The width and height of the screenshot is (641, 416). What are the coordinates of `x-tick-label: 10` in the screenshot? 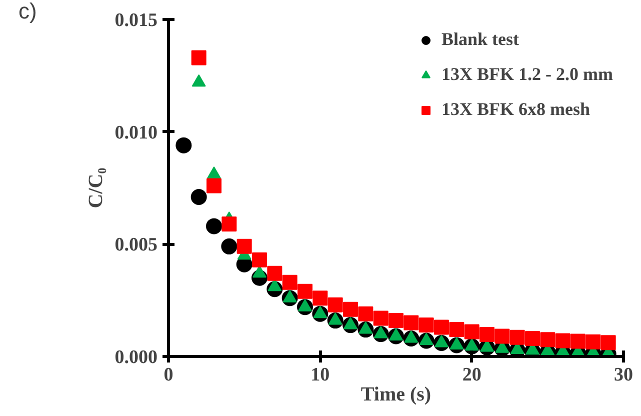 It's located at (320, 375).